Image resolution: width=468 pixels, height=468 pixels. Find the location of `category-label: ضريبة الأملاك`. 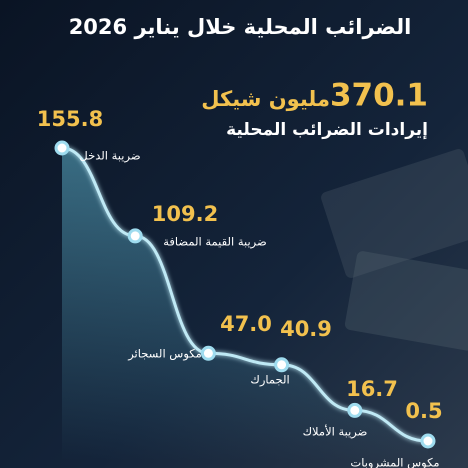

category-label: ضريبة الأملاك is located at coordinates (335, 432).